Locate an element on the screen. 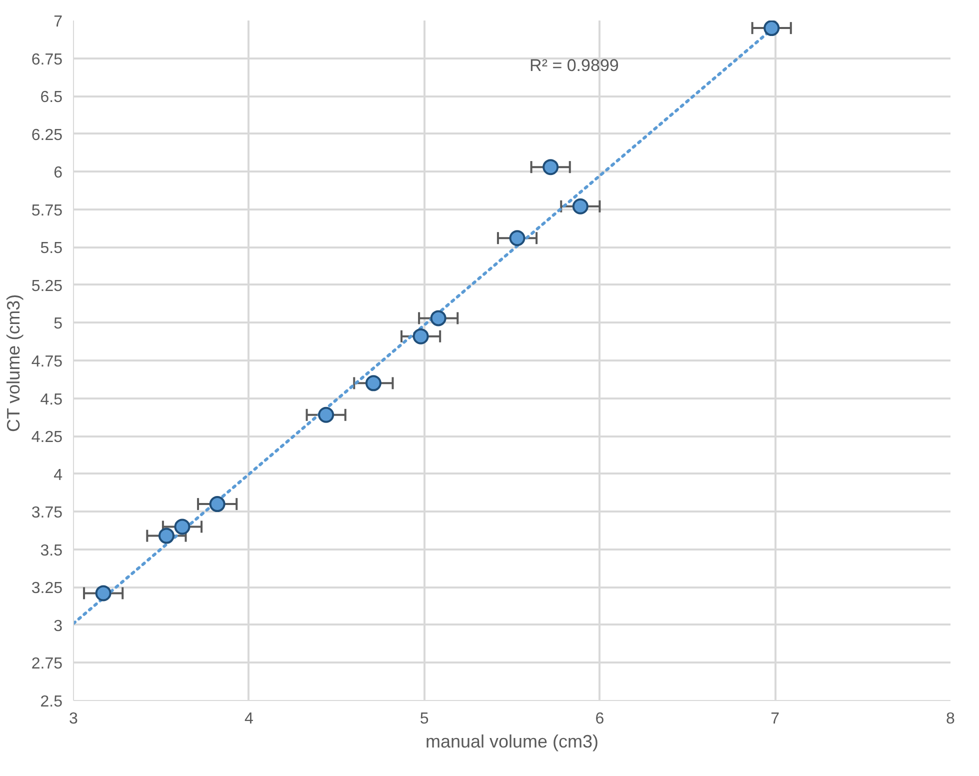 This screenshot has height=776, width=979. y-tick-label: 3 is located at coordinates (58, 626).